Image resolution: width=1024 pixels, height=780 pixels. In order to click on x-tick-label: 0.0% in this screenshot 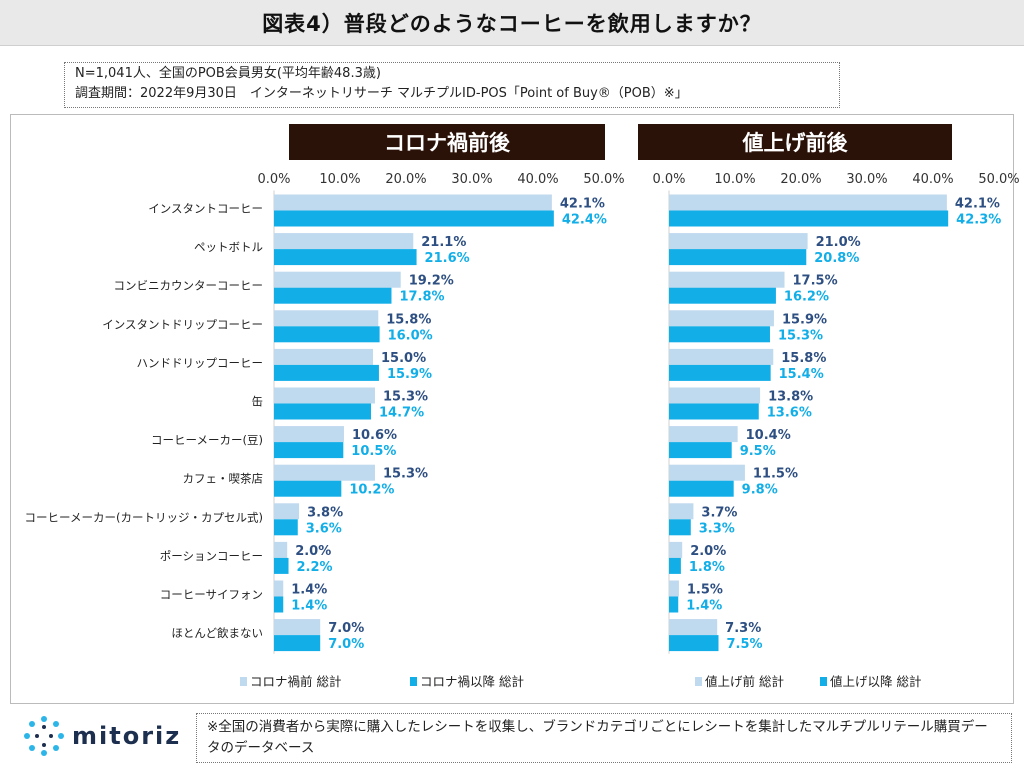, I will do `click(668, 179)`.